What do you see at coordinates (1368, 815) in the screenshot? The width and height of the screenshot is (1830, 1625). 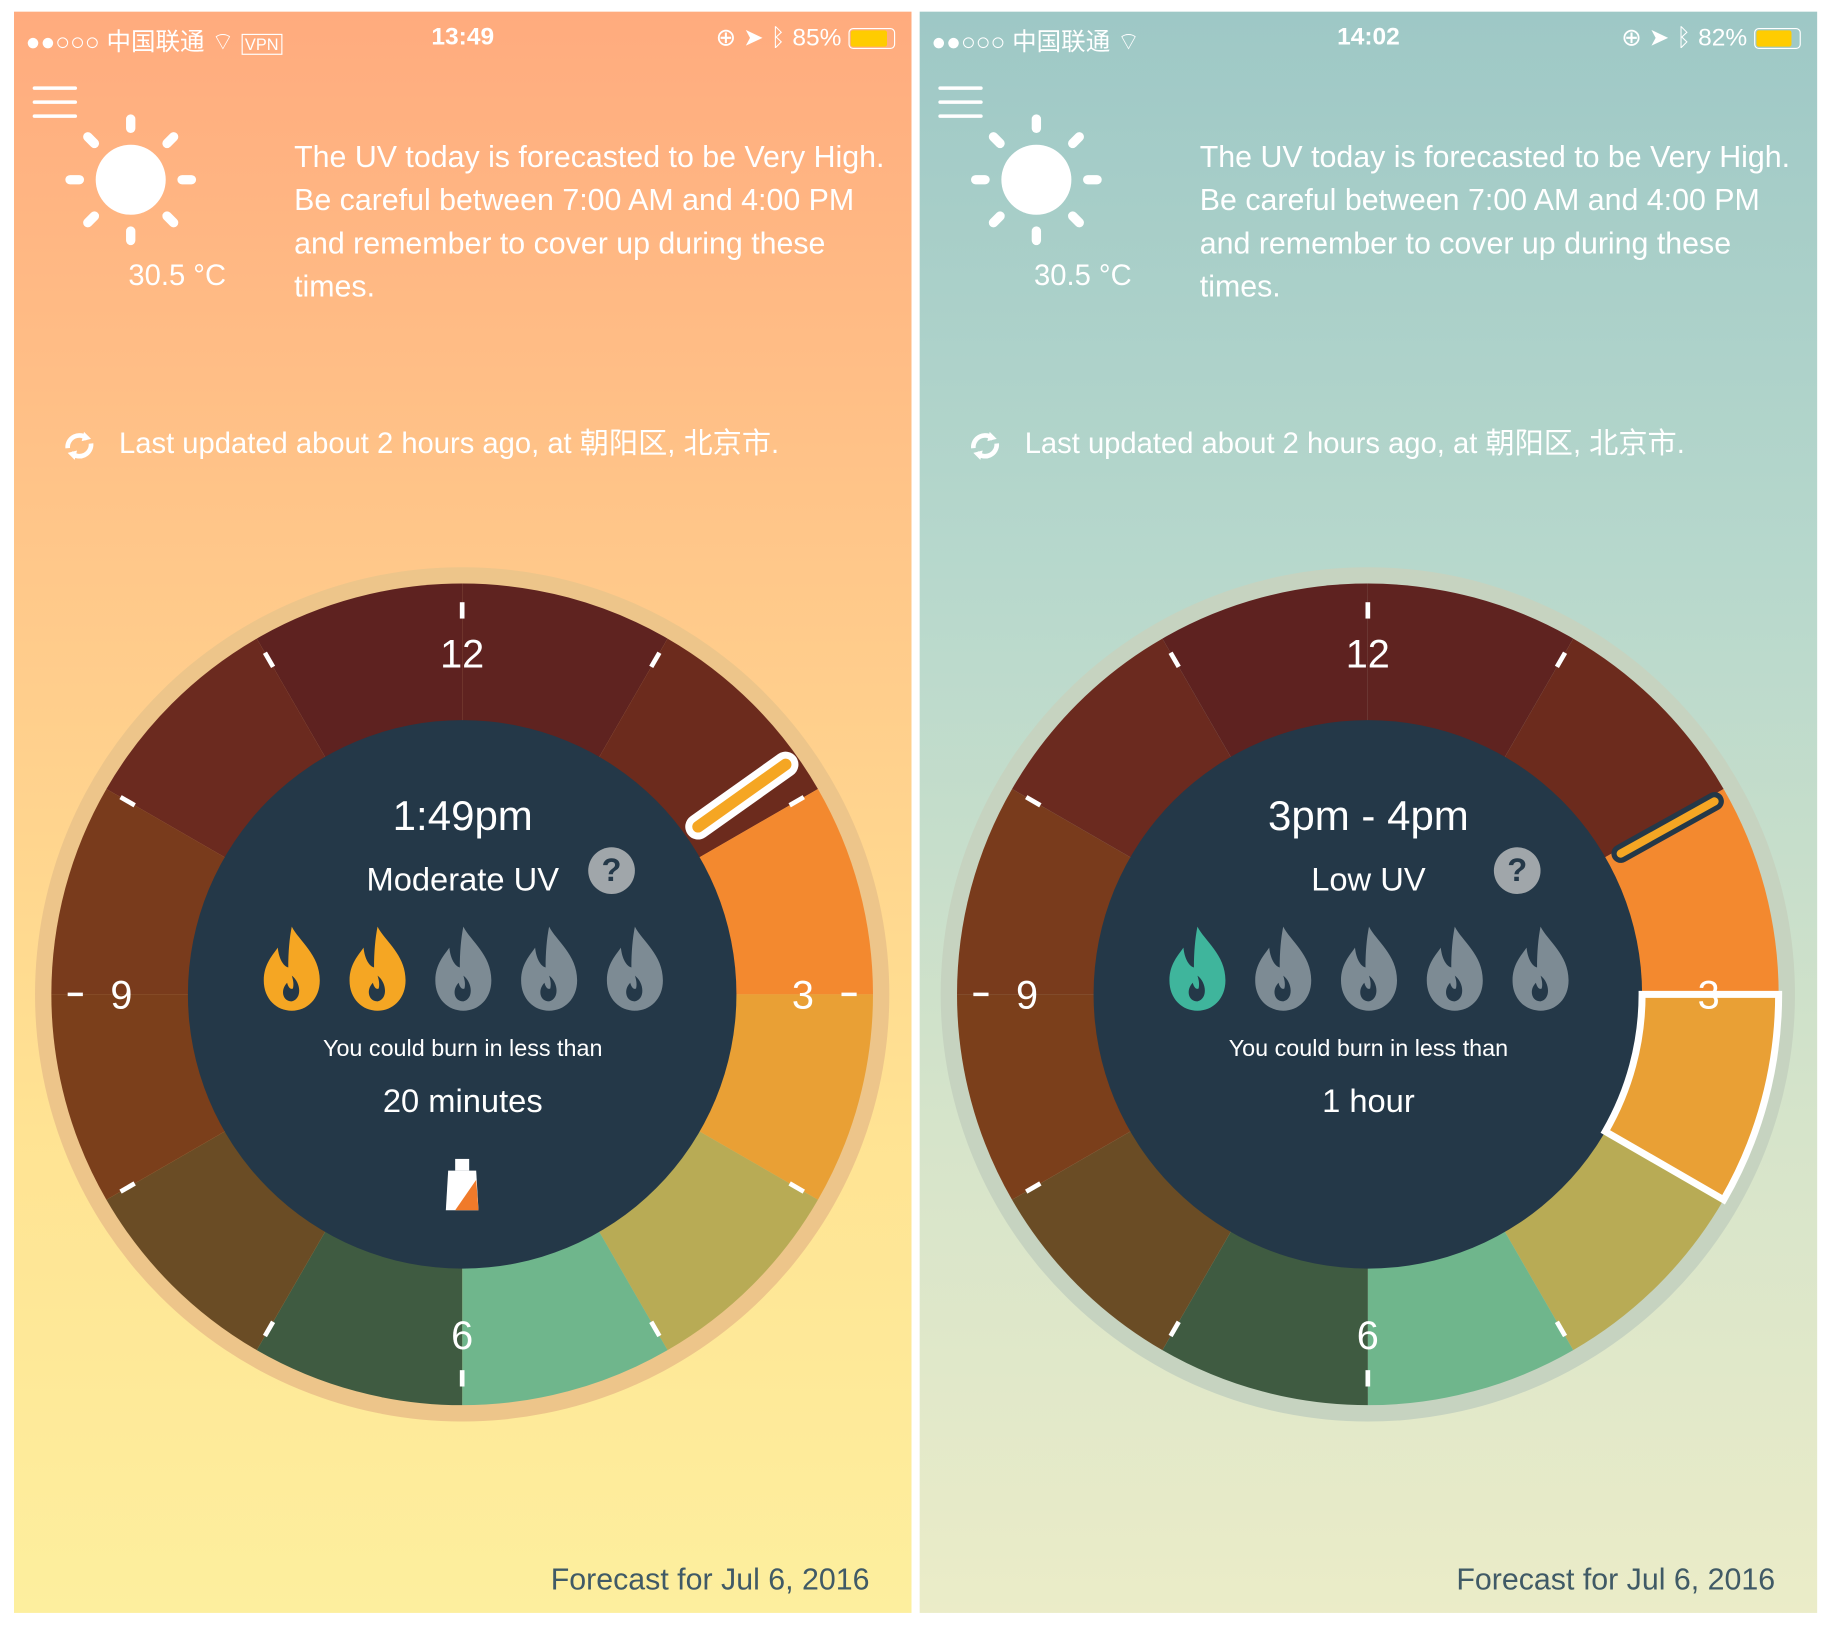 I see `clock-title: 3pm - 4pm` at bounding box center [1368, 815].